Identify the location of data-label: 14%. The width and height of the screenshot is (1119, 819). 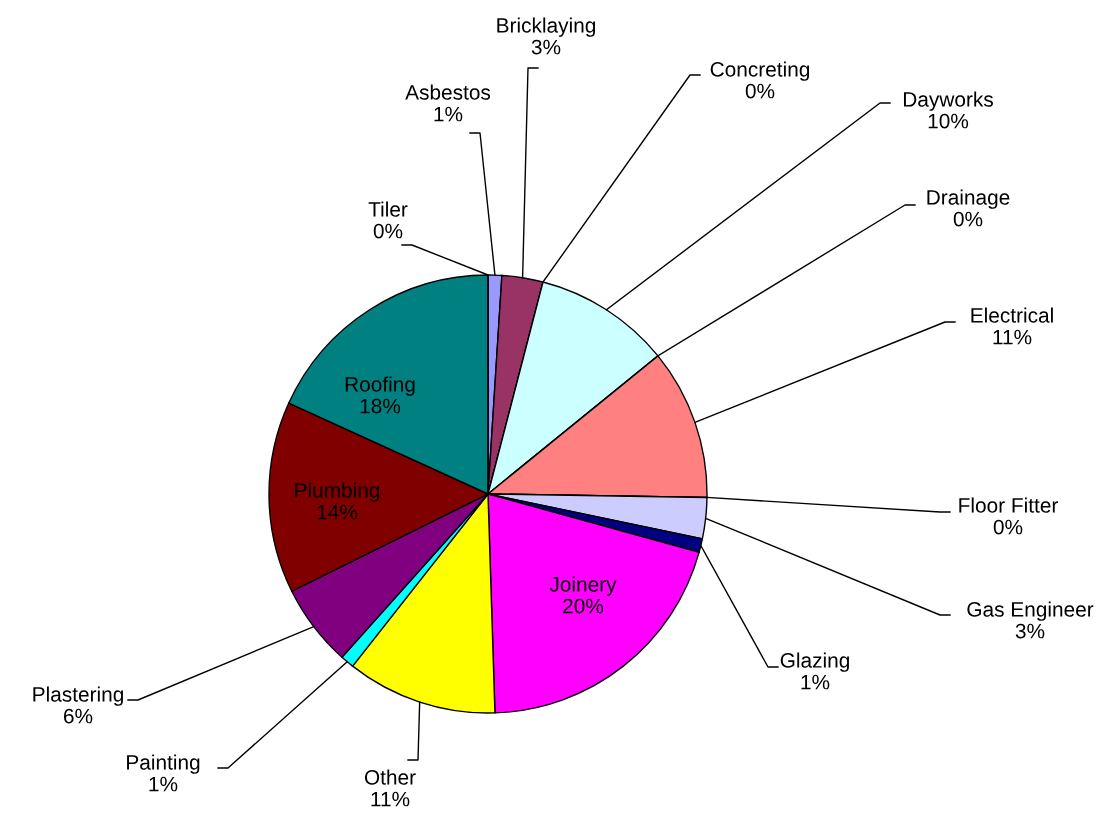
(337, 512).